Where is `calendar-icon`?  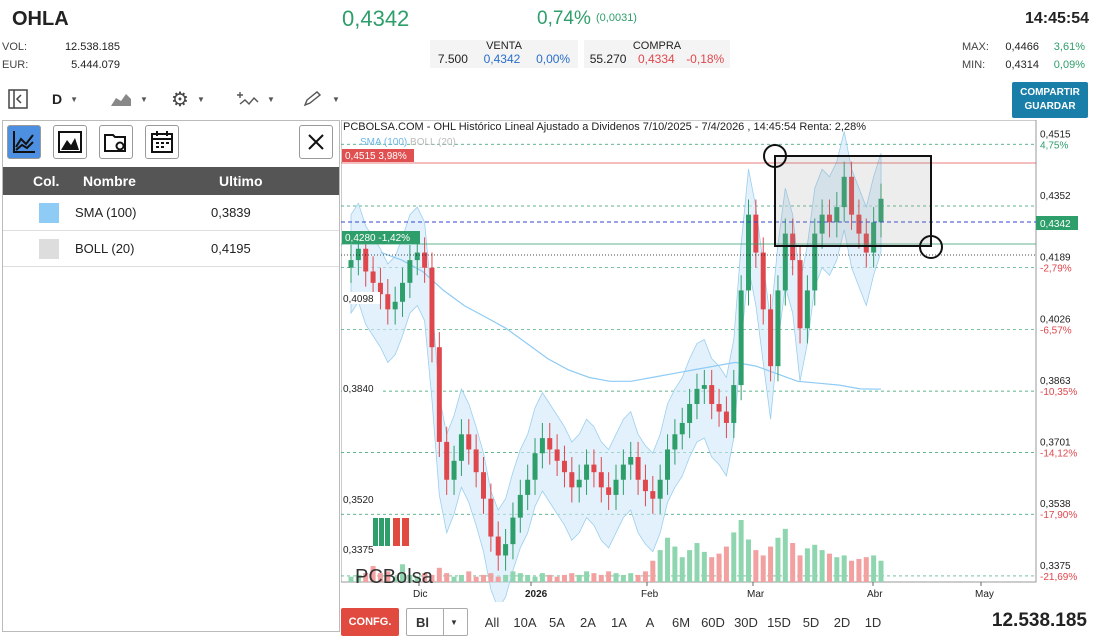
calendar-icon is located at coordinates (162, 142).